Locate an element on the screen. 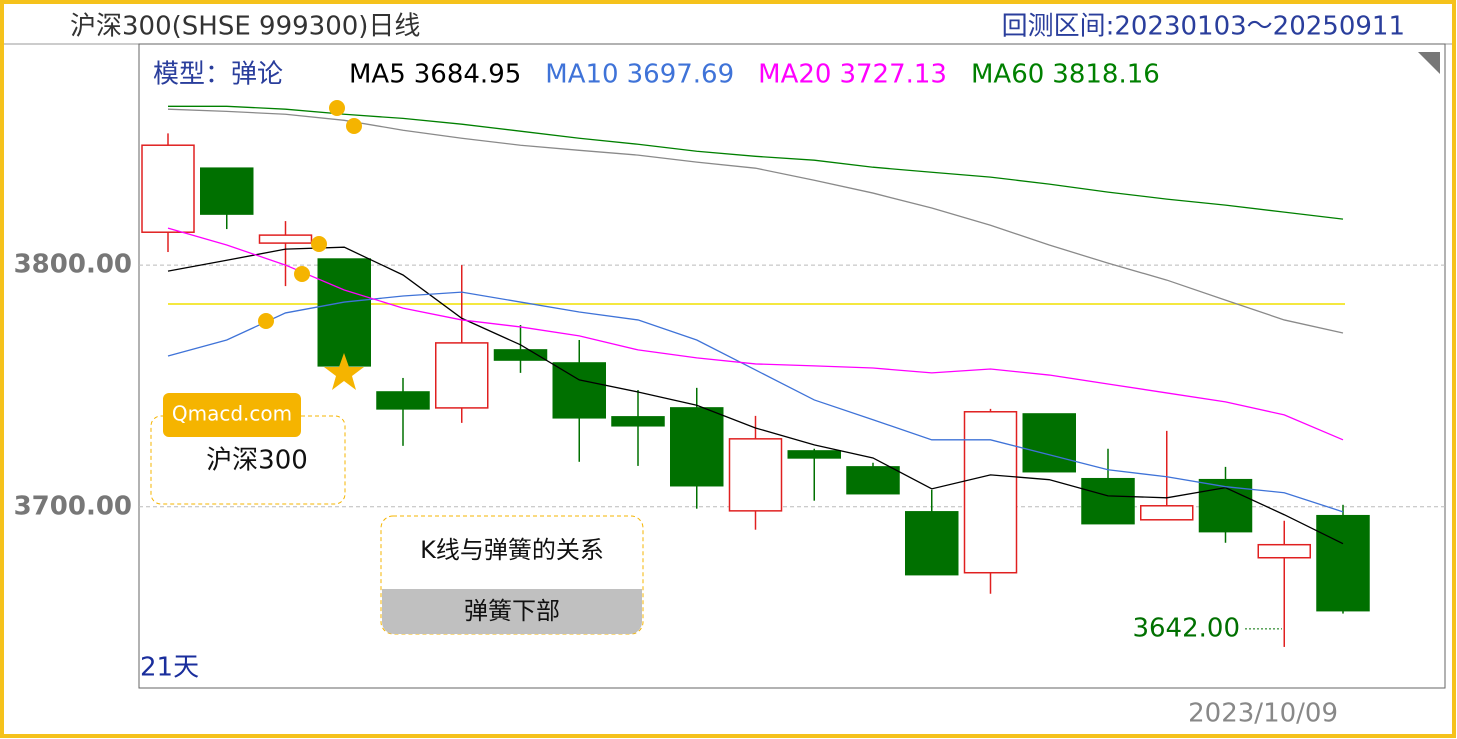  panel-title: K线与弹簧的关系 is located at coordinates (512, 550).